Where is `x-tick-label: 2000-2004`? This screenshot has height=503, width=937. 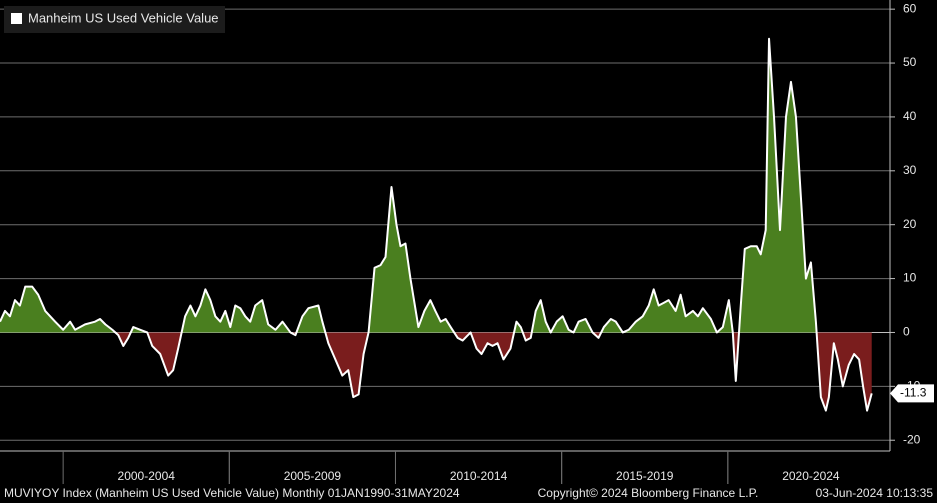
x-tick-label: 2000-2004 is located at coordinates (147, 476).